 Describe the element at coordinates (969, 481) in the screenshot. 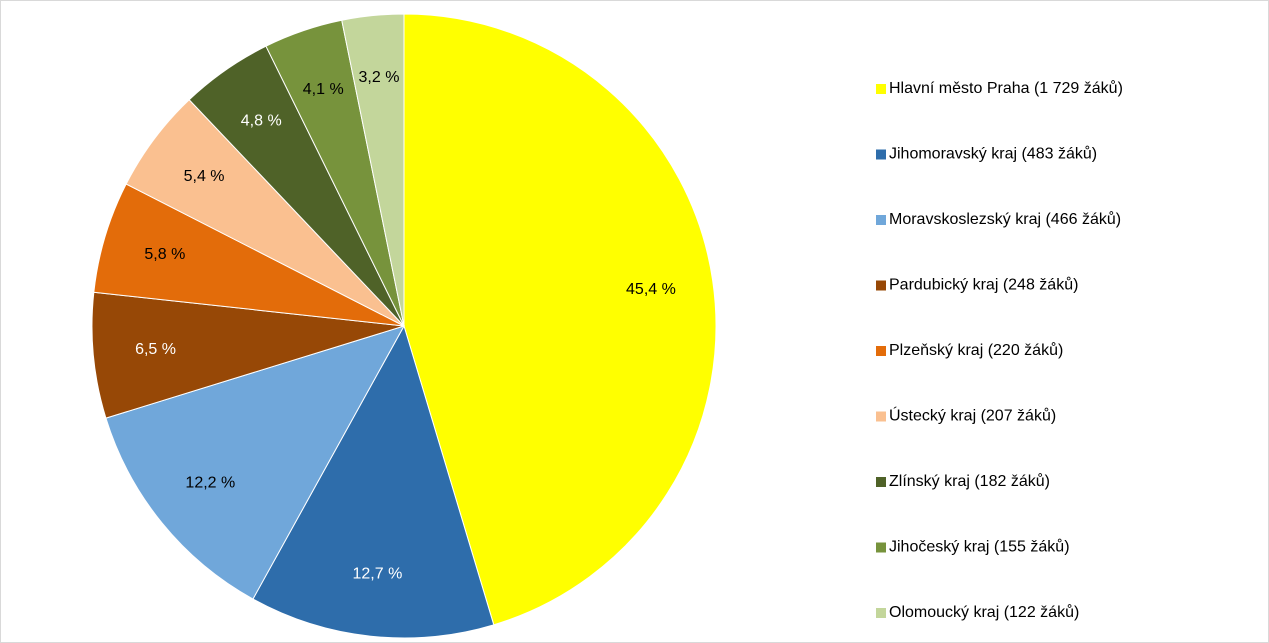

I see `legend-label: Zlínský kraj (182 žáků)` at that location.